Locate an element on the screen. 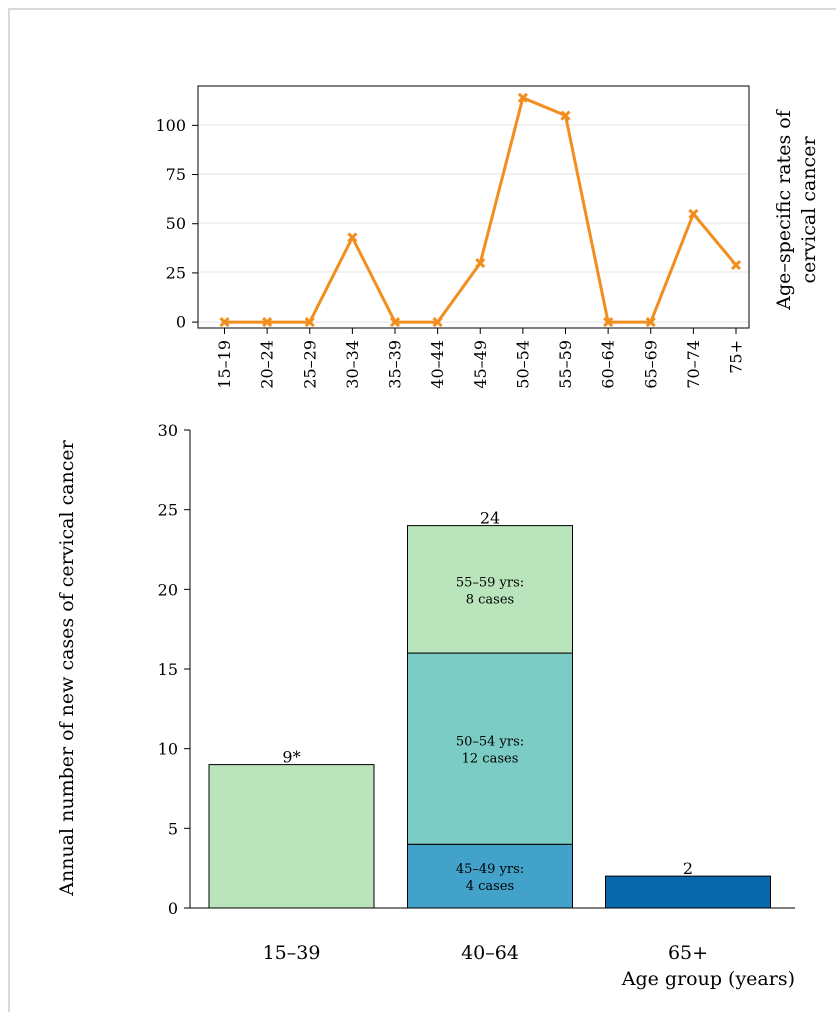  bar-total-label: 2 is located at coordinates (688, 868).